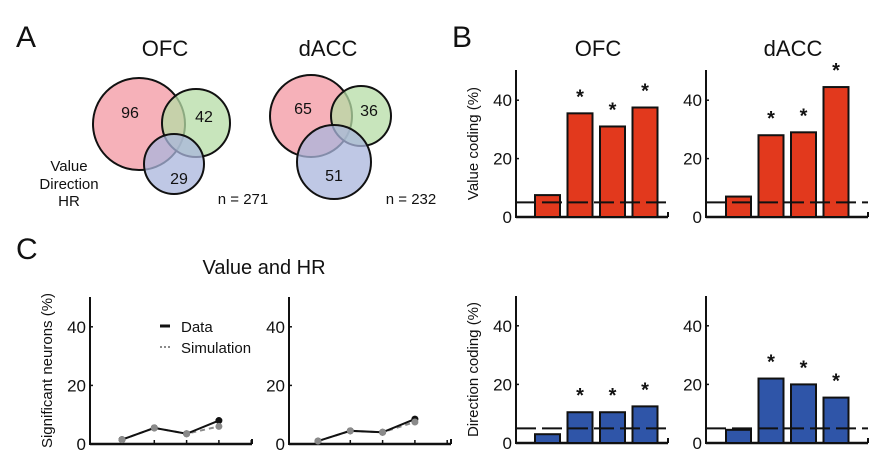 This screenshot has height=473, width=894. Describe the element at coordinates (216, 348) in the screenshot. I see `legend-simulation-label: Simulation` at that location.